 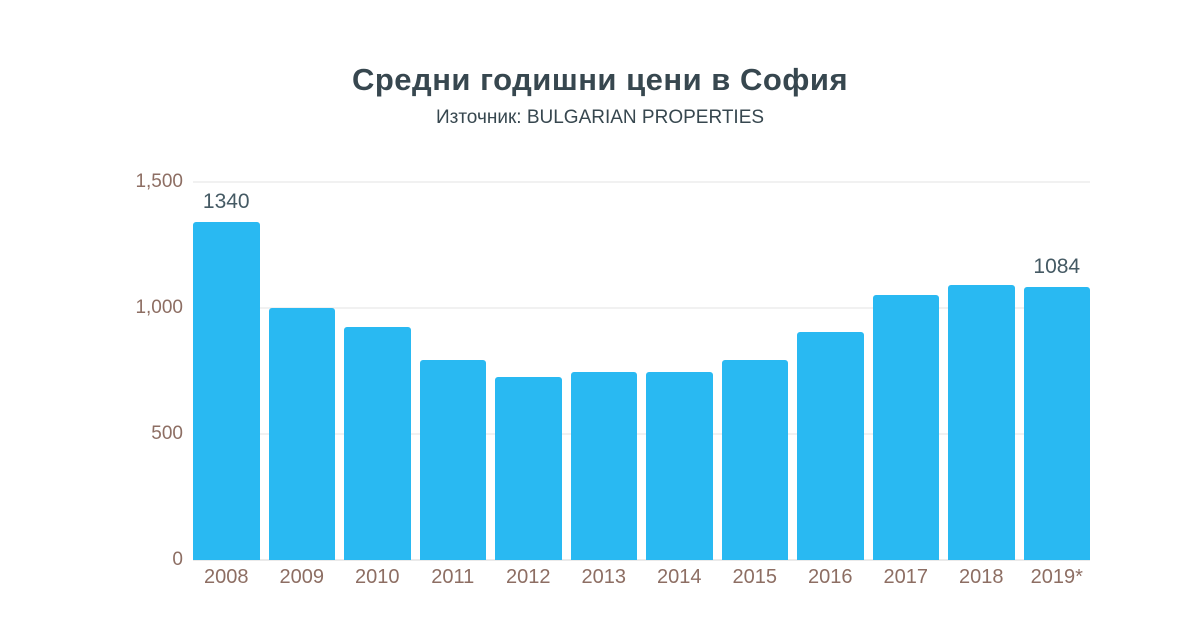 I want to click on bar-2013, so click(x=603, y=466).